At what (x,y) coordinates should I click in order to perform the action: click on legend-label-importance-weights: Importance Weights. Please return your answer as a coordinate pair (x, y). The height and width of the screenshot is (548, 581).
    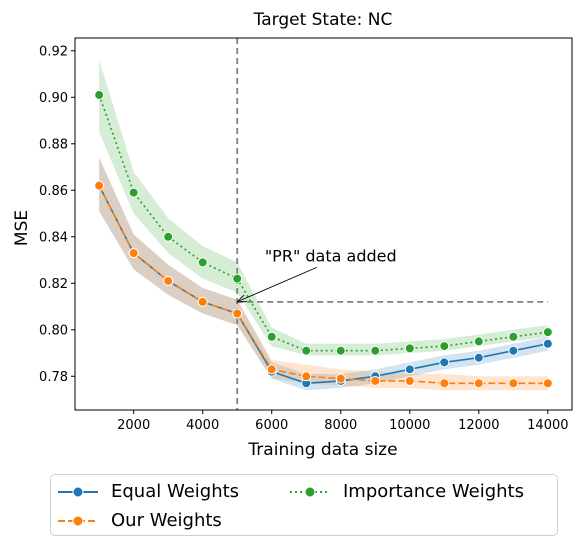
    Looking at the image, I should click on (433, 491).